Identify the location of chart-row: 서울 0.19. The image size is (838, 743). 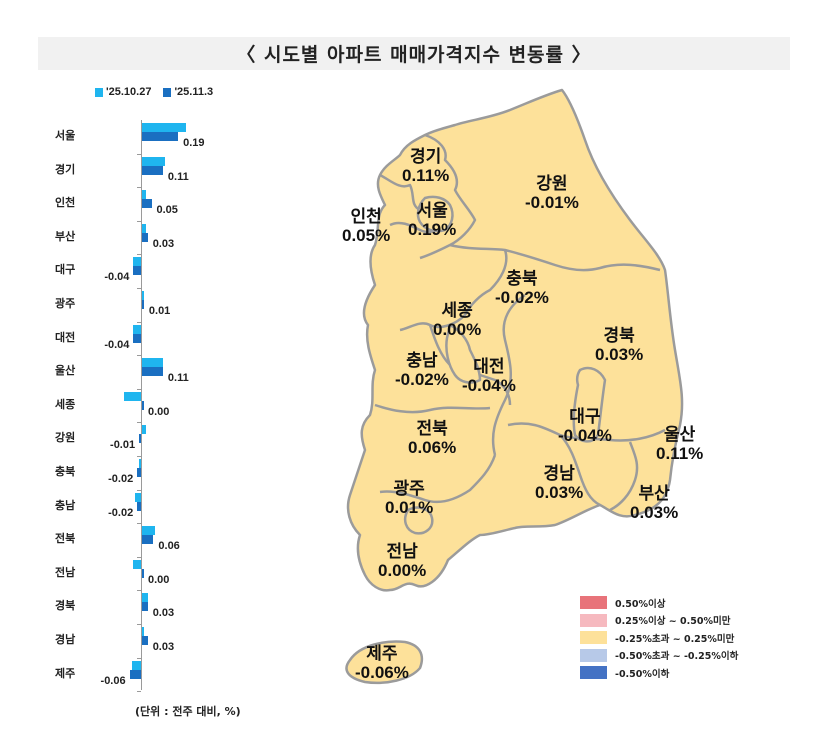
(150, 137).